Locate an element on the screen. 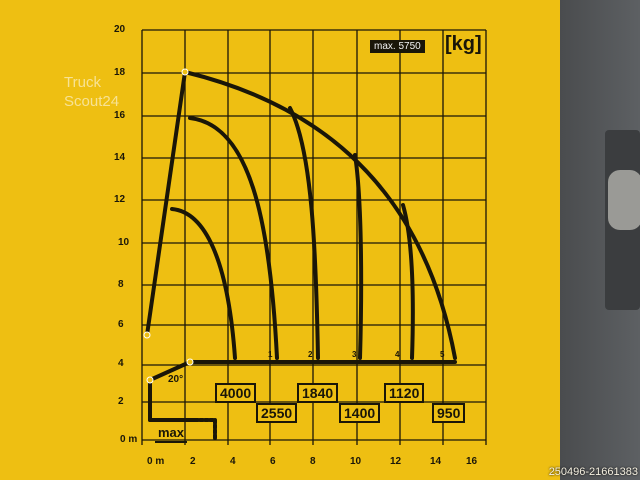  y-tick-label: 6 is located at coordinates (121, 324).